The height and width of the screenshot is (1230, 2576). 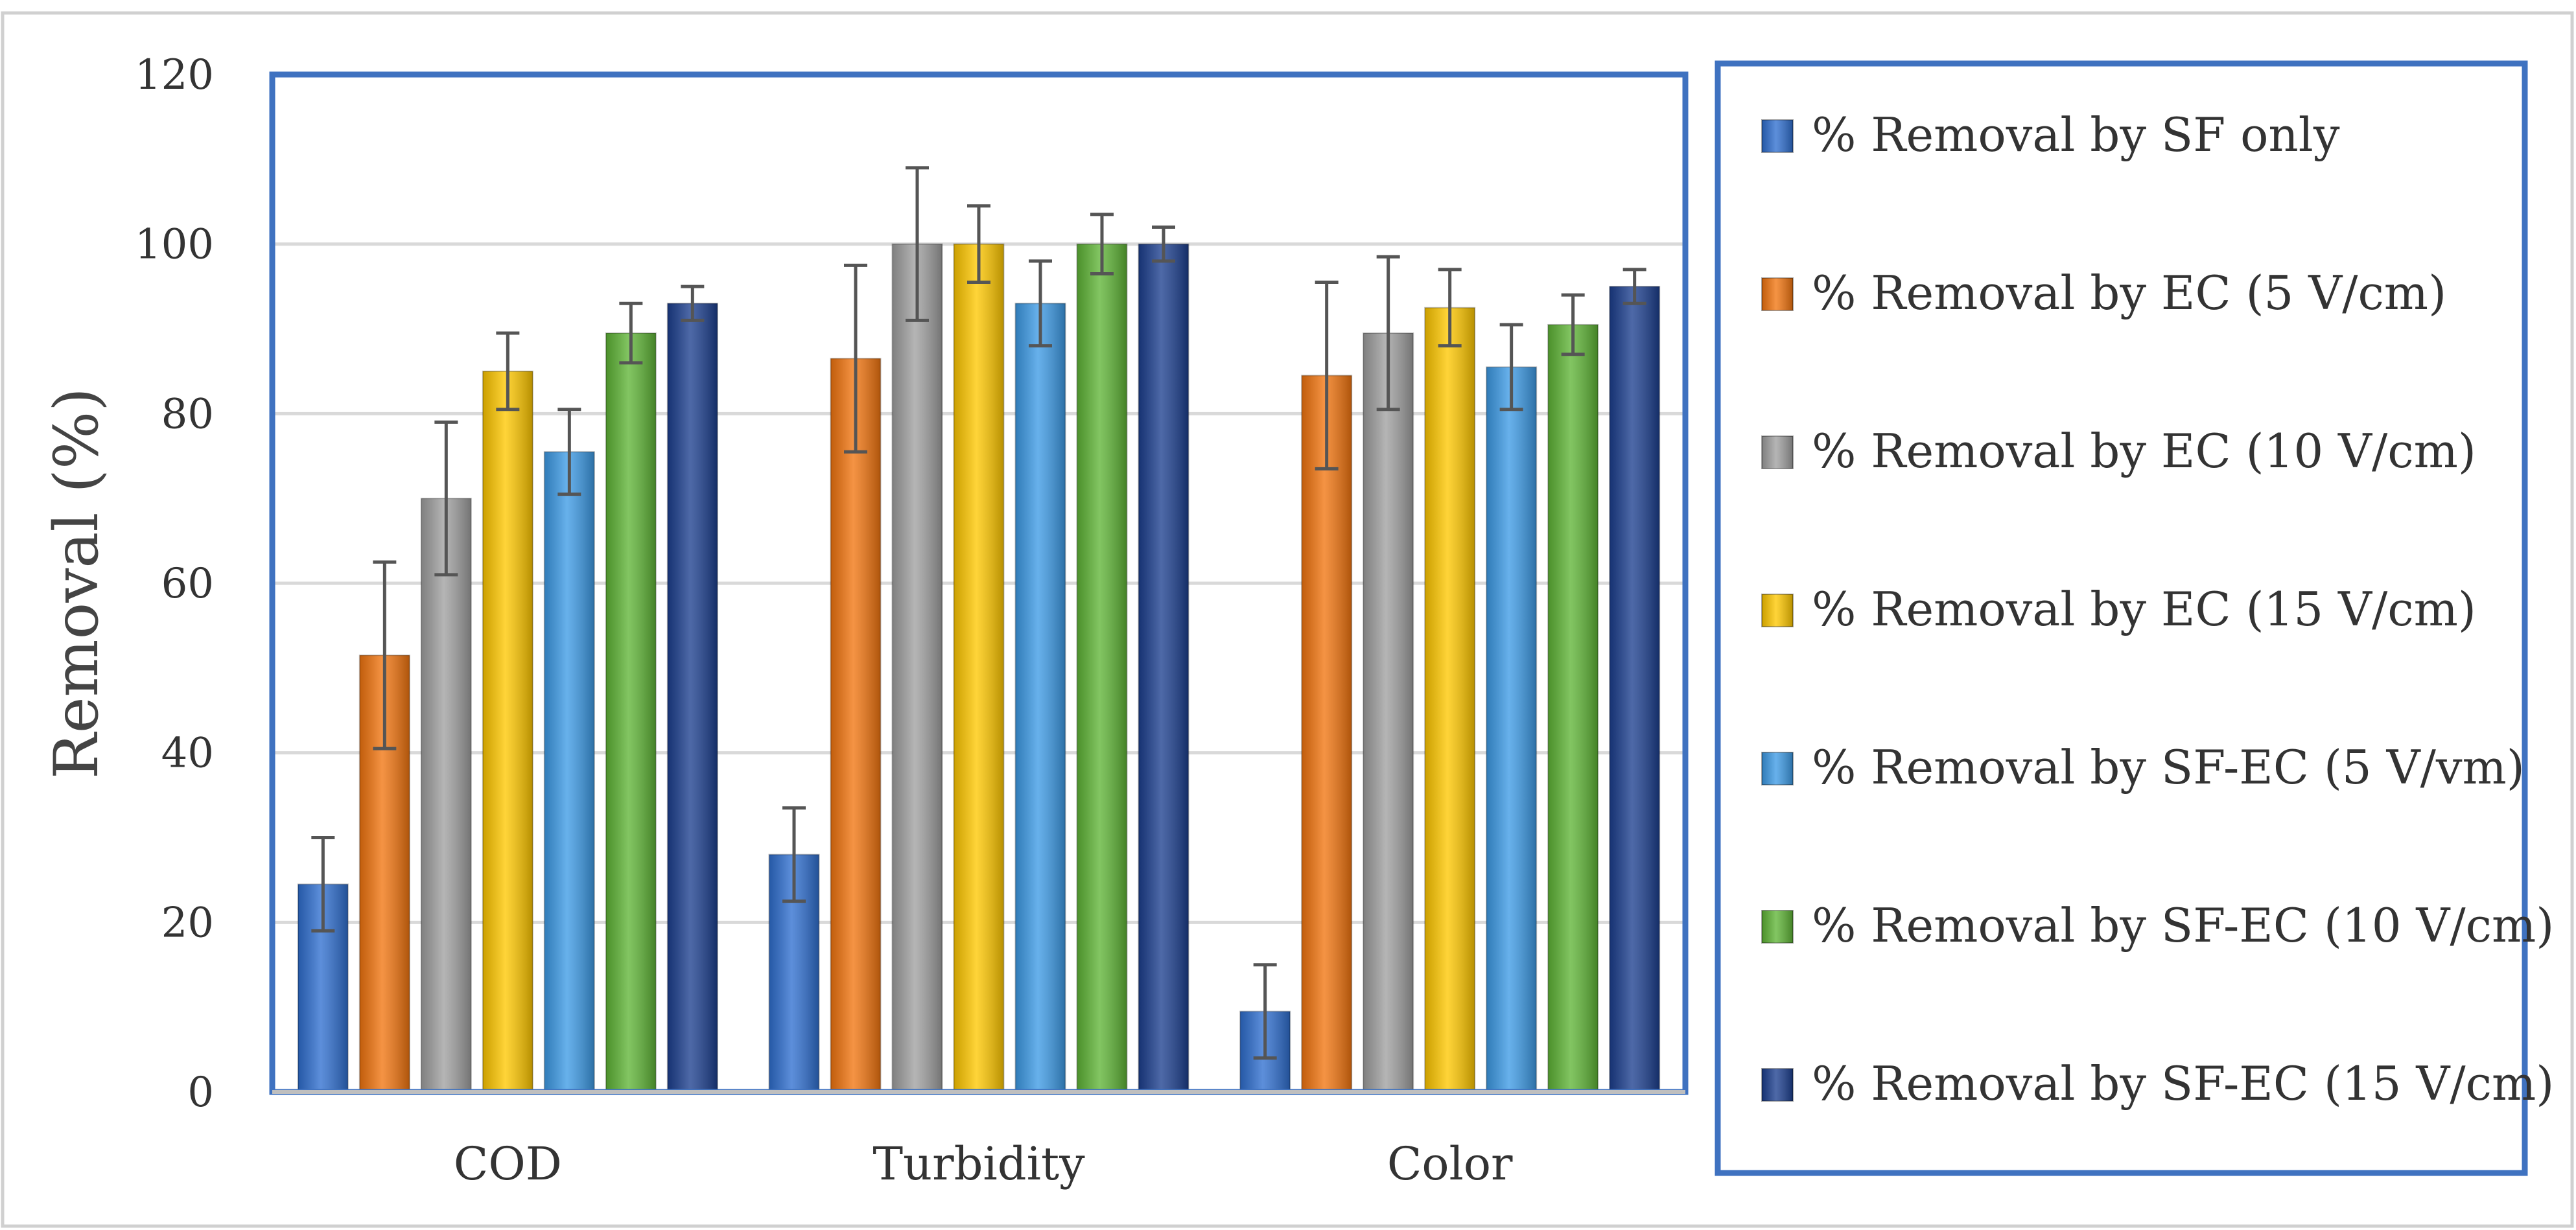 I want to click on legend-label: % Removal by EC (15 V/cm), so click(x=2144, y=609).